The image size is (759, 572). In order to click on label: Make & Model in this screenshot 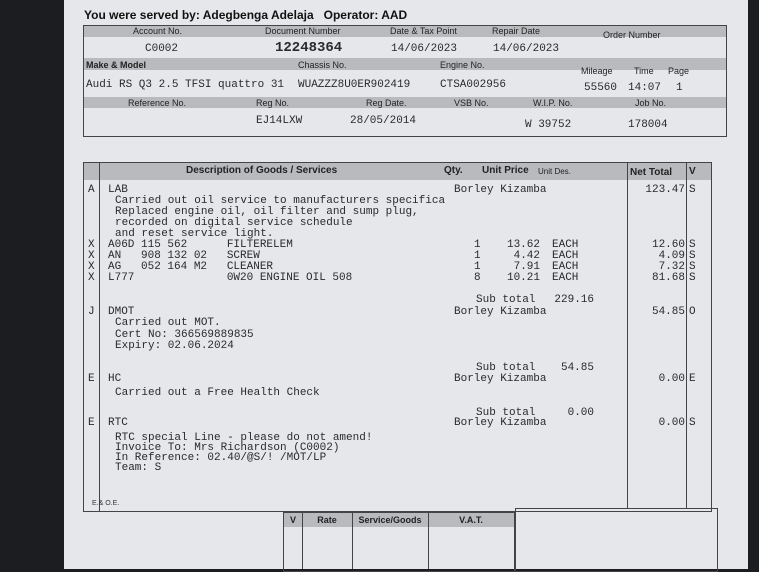, I will do `click(116, 65)`.